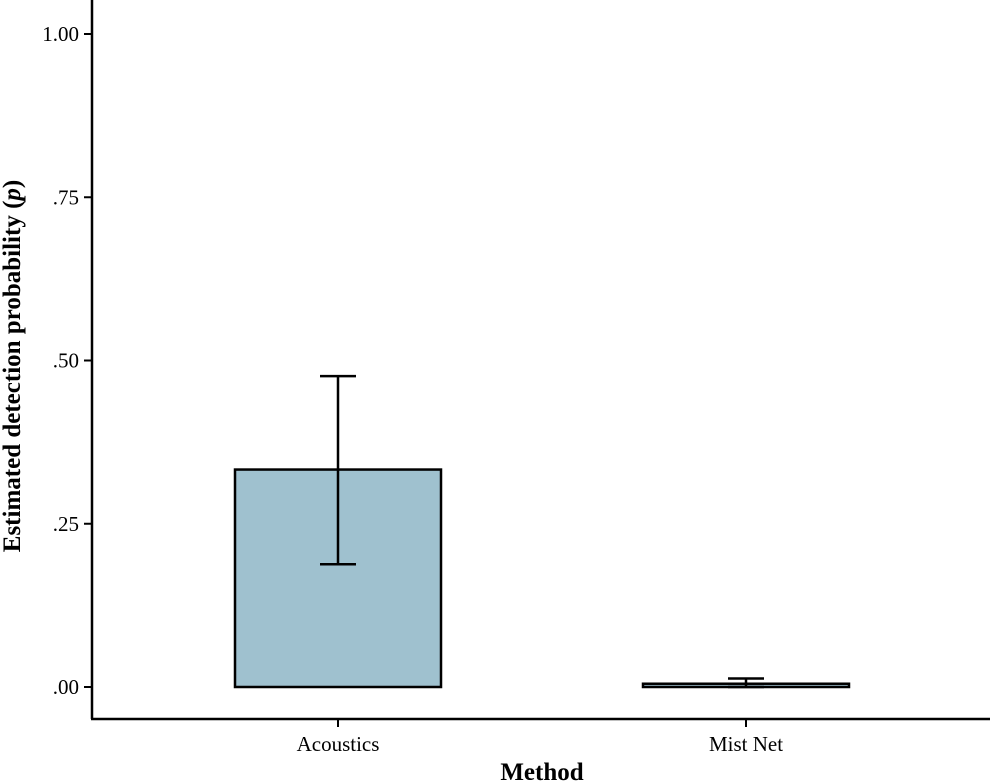 This screenshot has width=996, height=784. Describe the element at coordinates (66, 687) in the screenshot. I see `y-tick-label: .00` at that location.